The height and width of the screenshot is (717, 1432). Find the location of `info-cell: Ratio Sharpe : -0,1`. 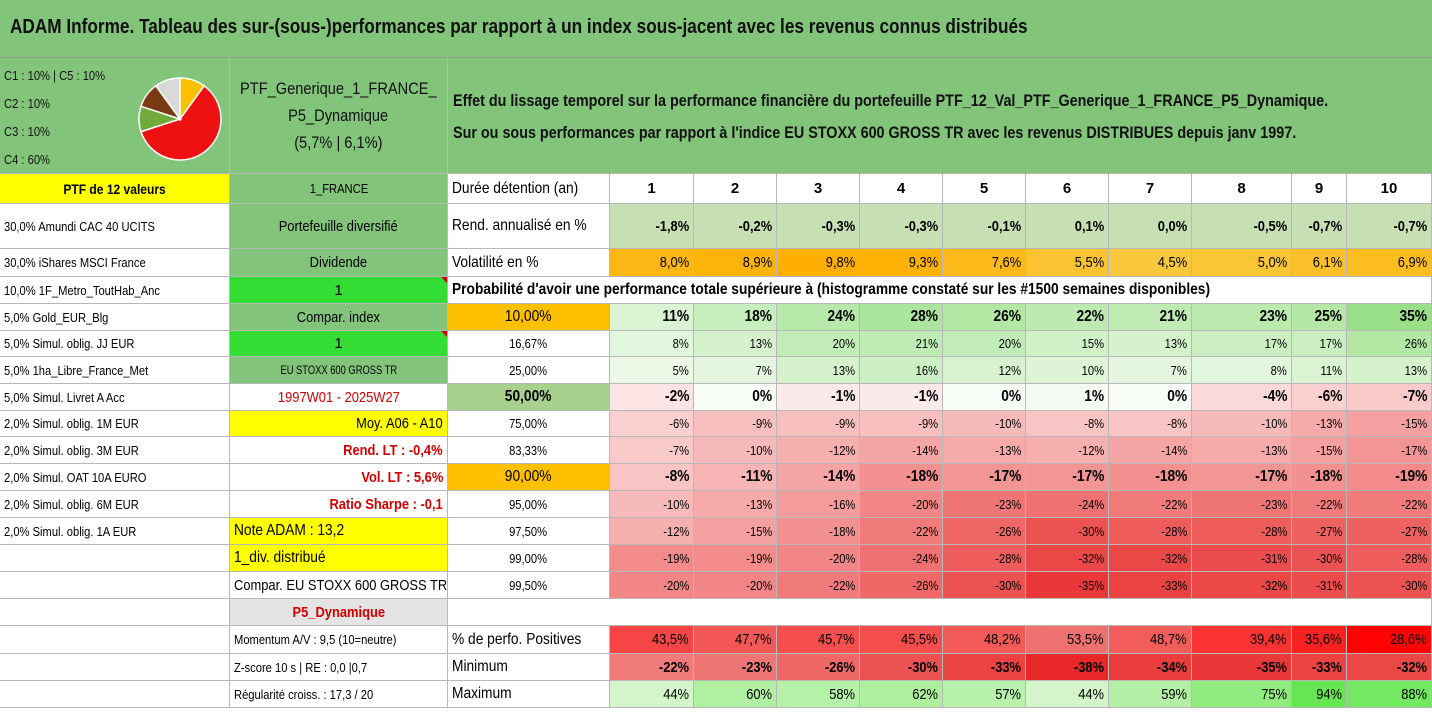

info-cell: Ratio Sharpe : -0,1 is located at coordinates (339, 504).